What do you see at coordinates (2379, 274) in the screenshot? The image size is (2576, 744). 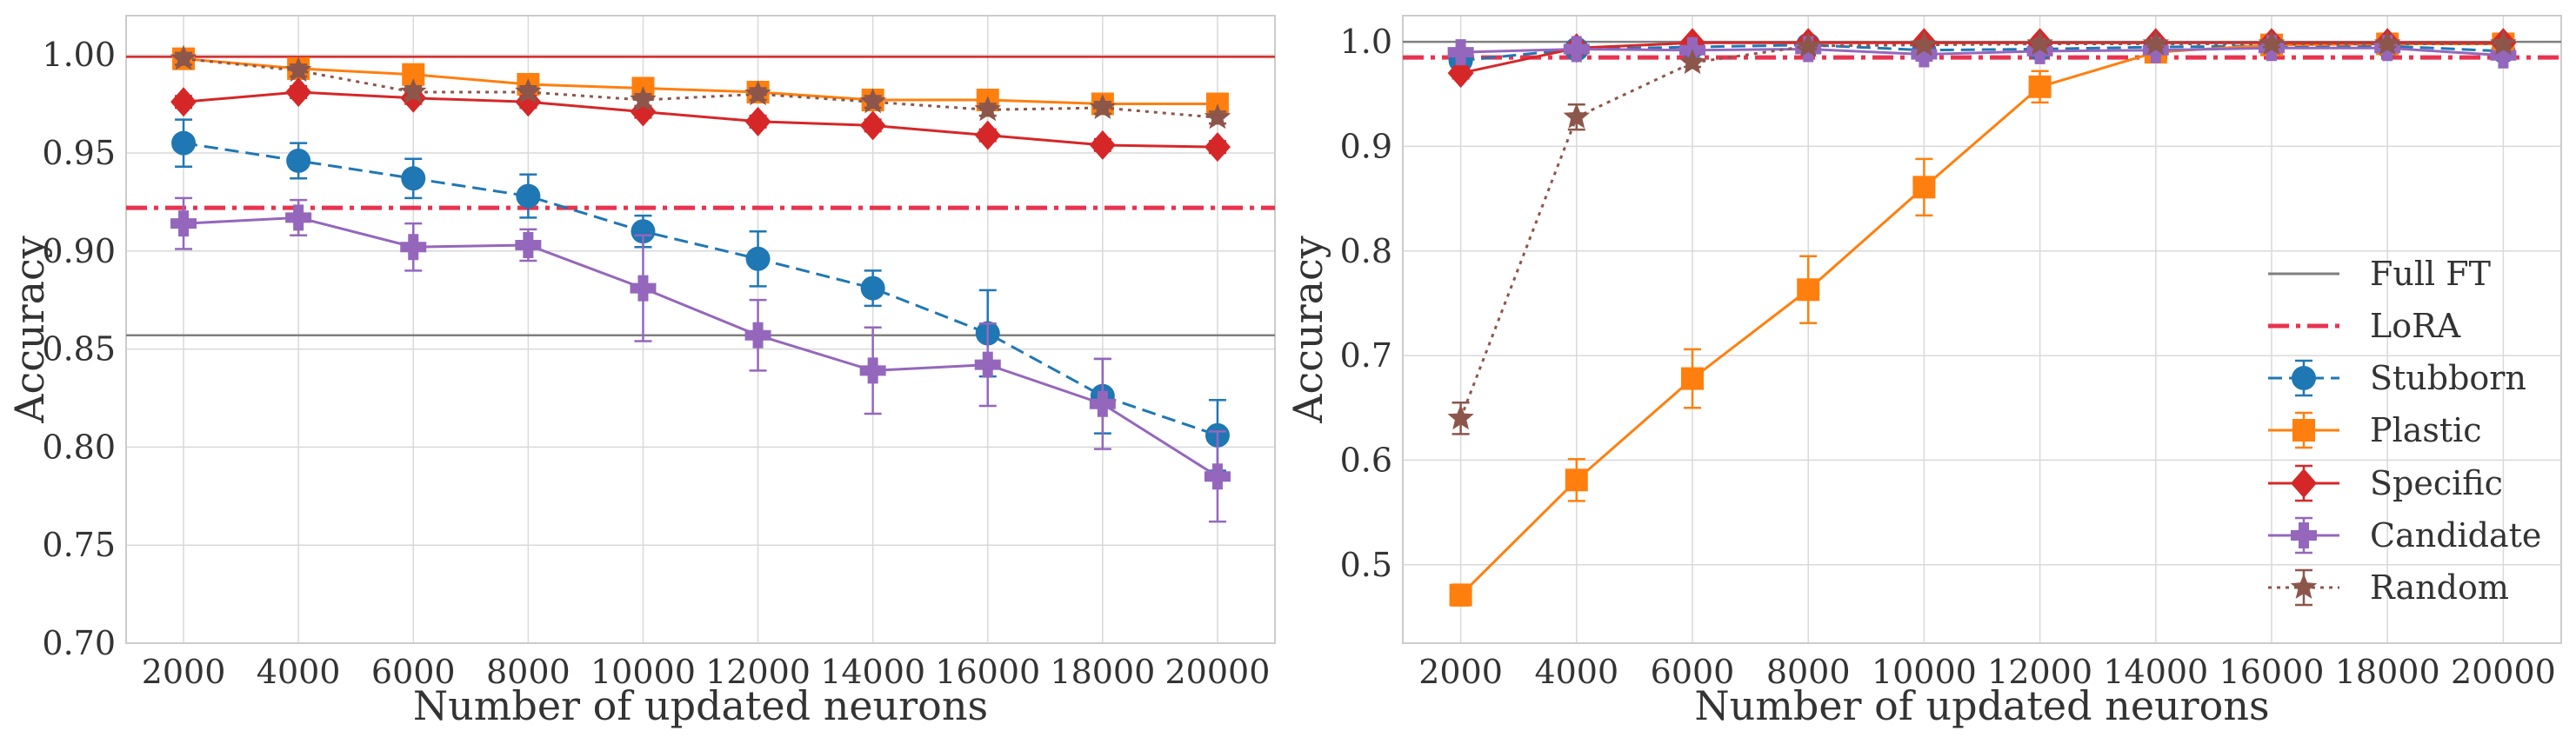 I see `legend-item-full_ft: Full FT` at bounding box center [2379, 274].